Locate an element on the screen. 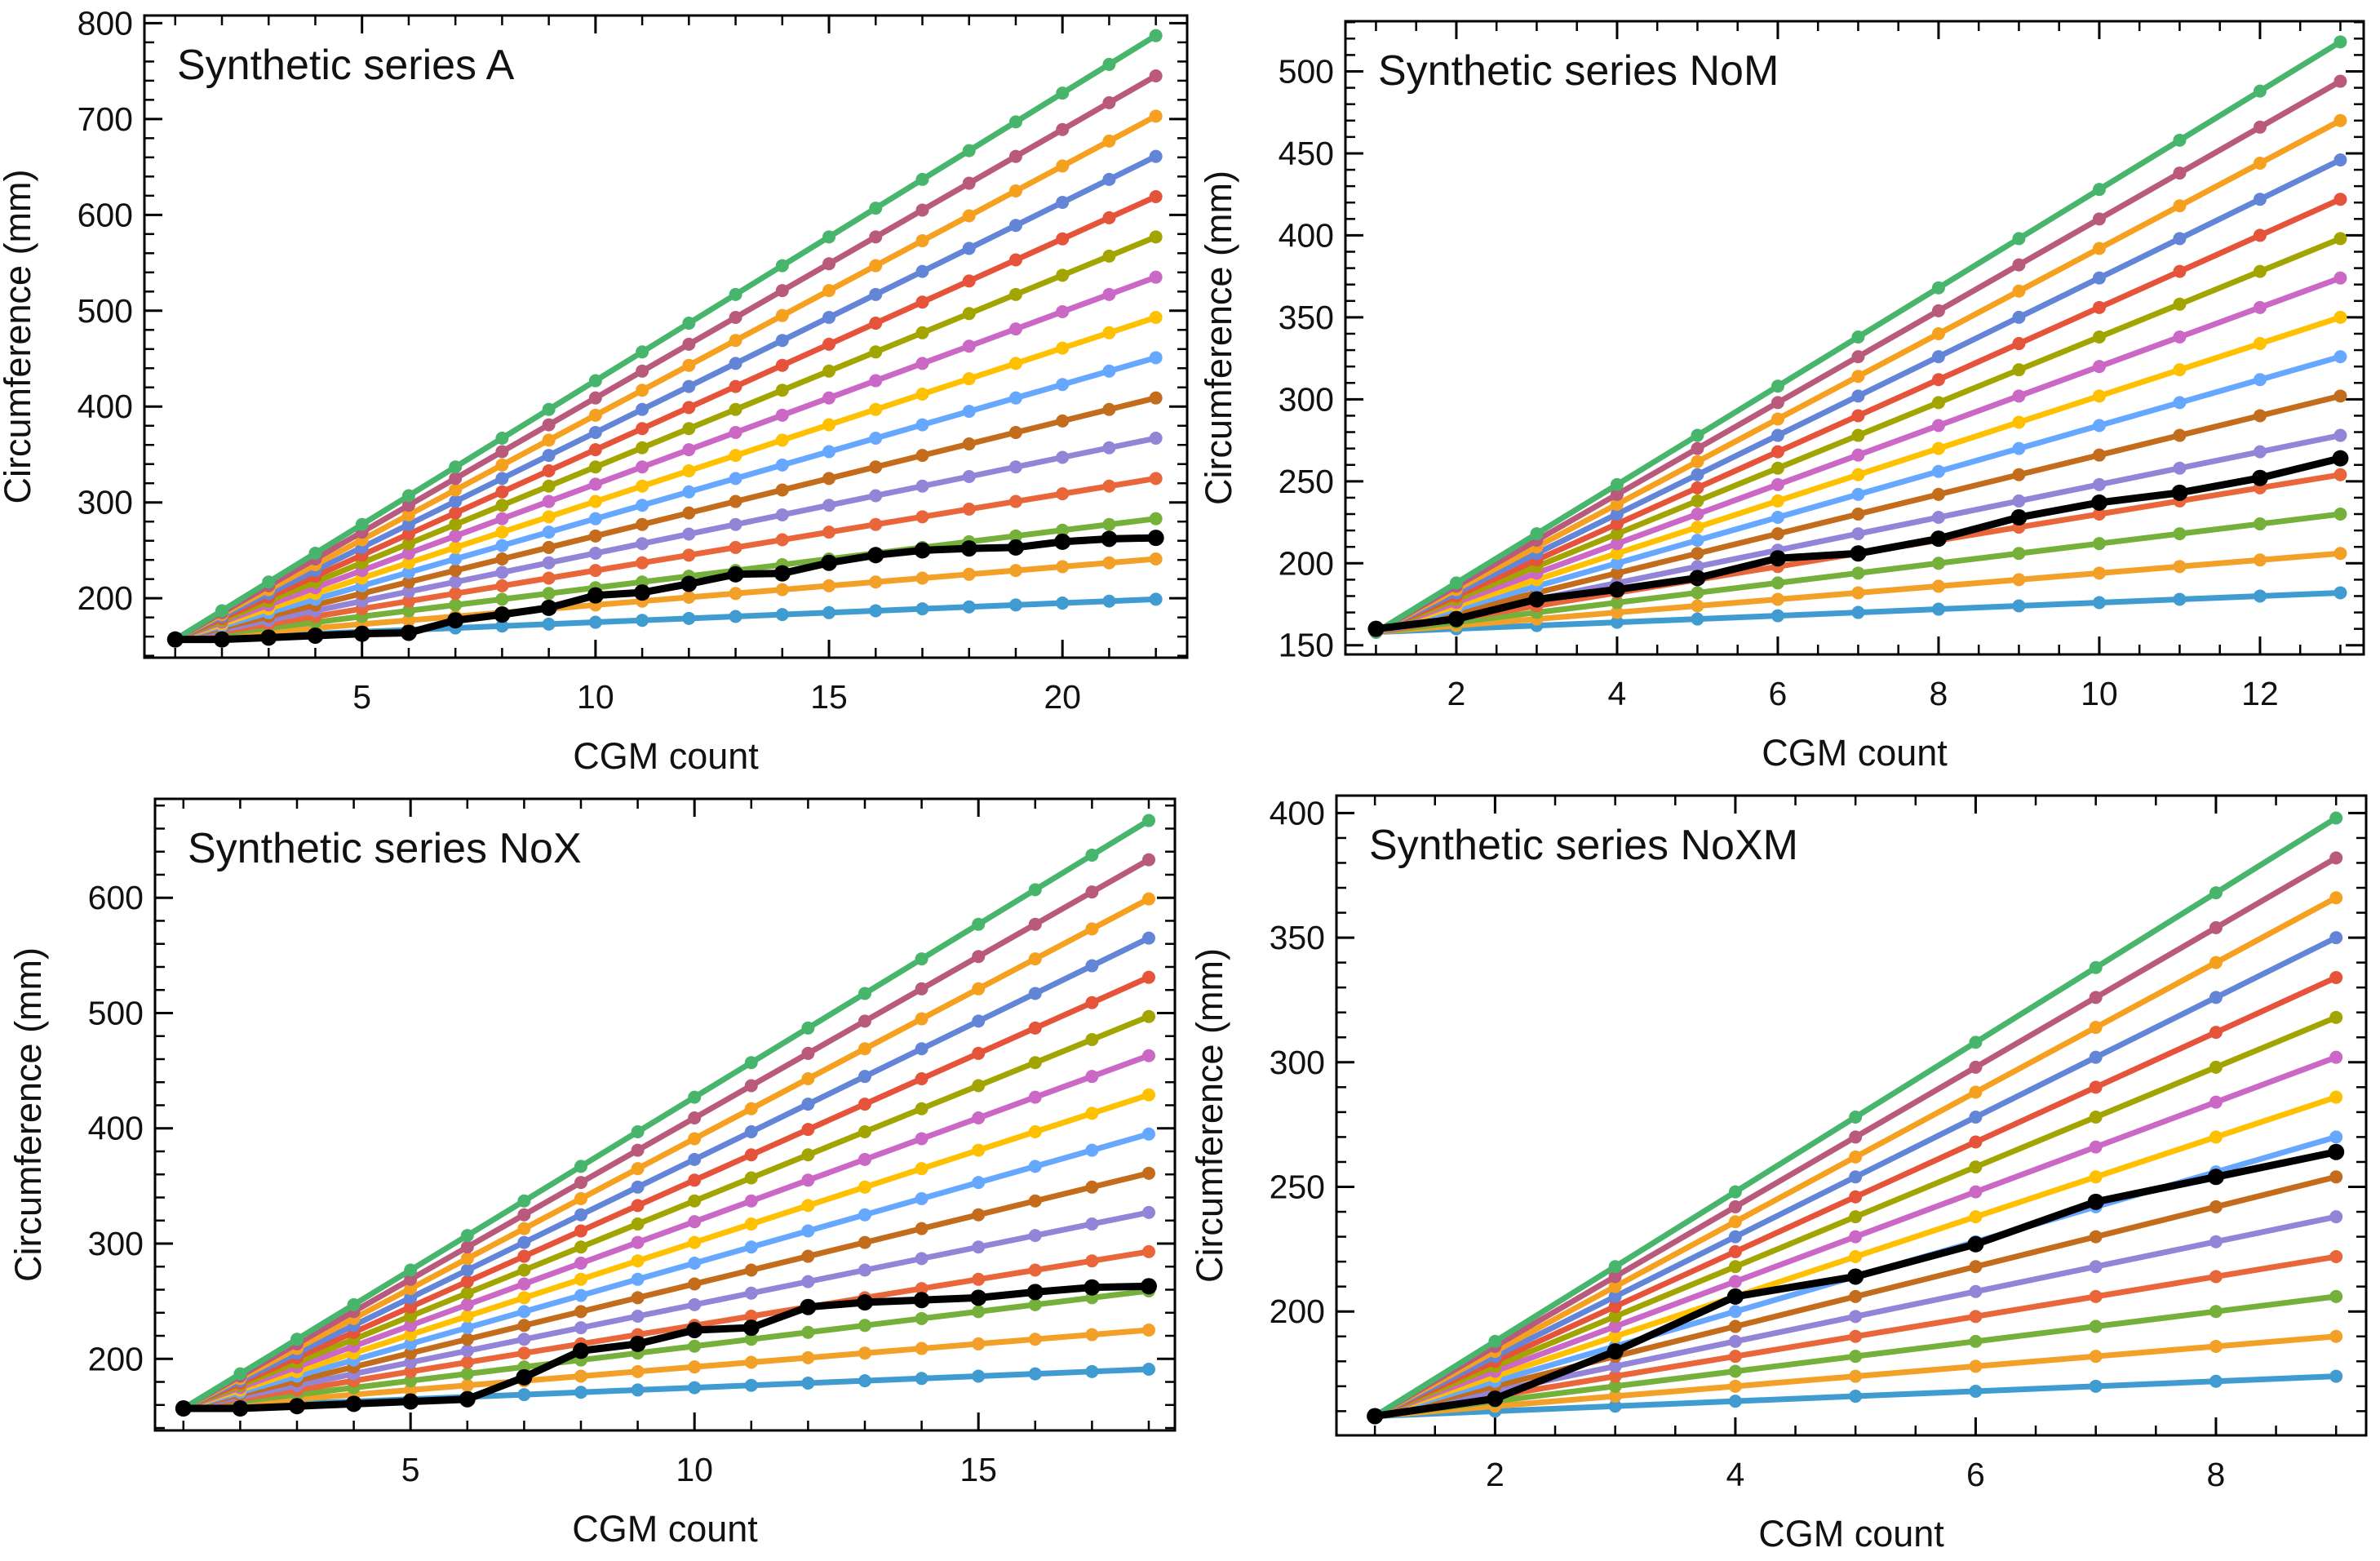 The image size is (2380, 1561). x-tick-label: 2 is located at coordinates (1456, 693).